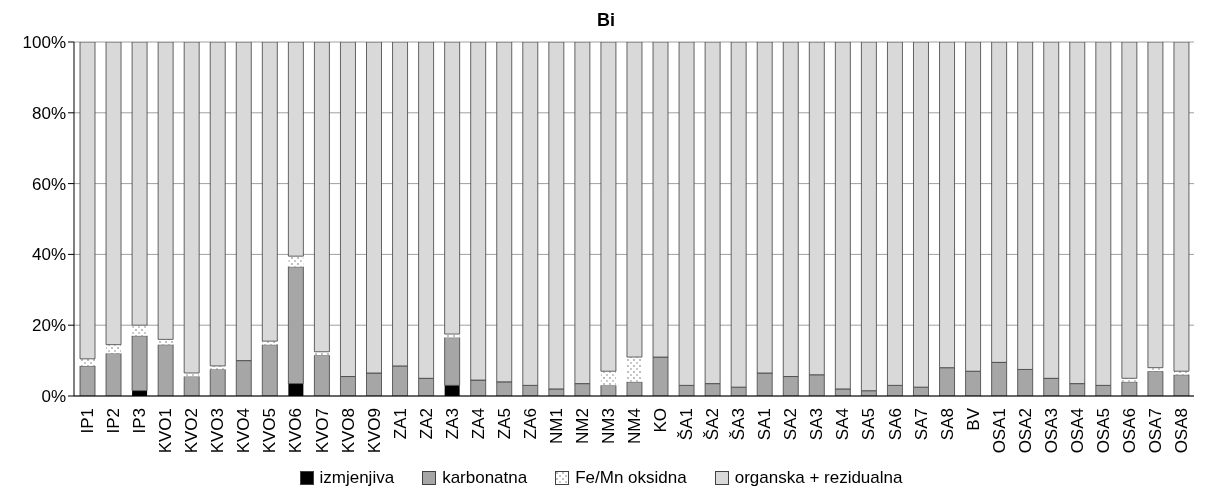 The image size is (1212, 498). What do you see at coordinates (296, 431) in the screenshot?
I see `x-tick-label: KVO6` at bounding box center [296, 431].